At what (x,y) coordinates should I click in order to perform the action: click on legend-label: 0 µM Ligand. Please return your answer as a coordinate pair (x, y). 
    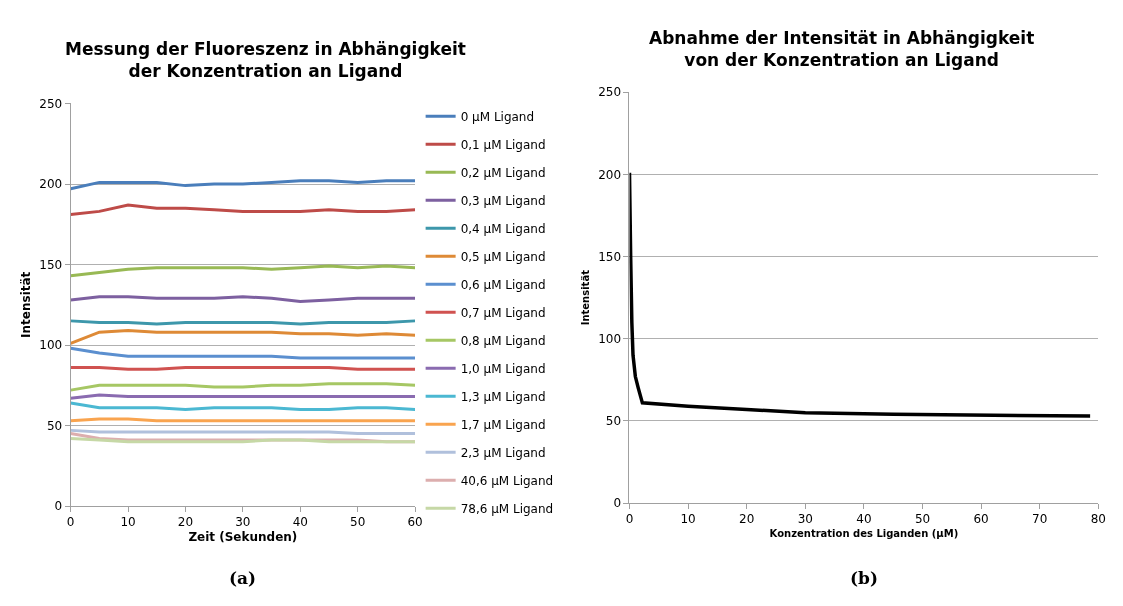
    Looking at the image, I should click on (497, 116).